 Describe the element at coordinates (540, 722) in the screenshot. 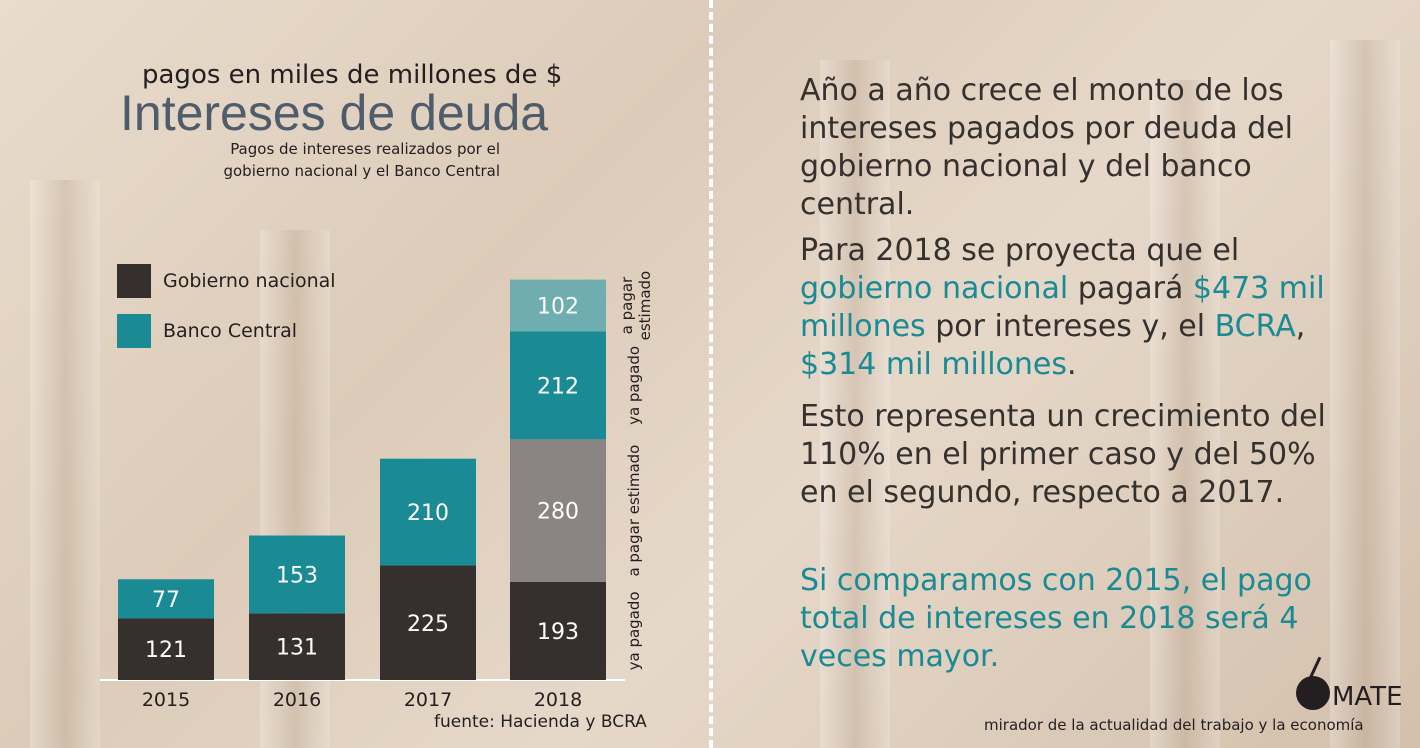

I see `chart-source: fuente: Hacienda y BCRA` at that location.